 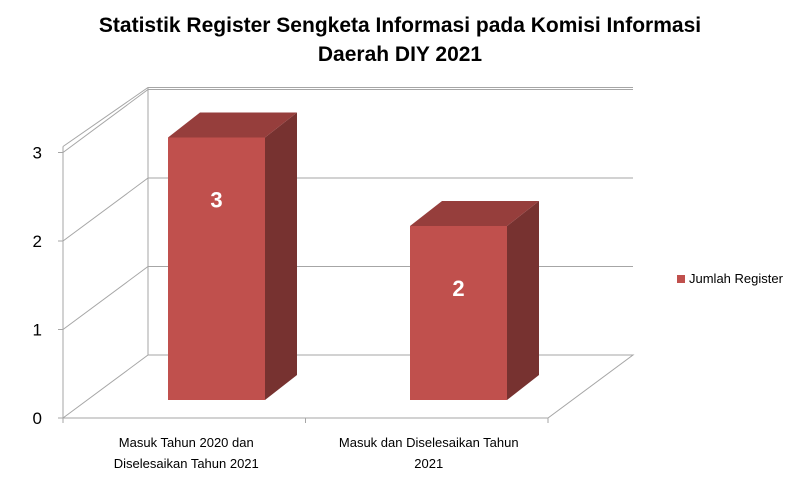 I want to click on y-tick-label: 3, so click(x=37, y=153).